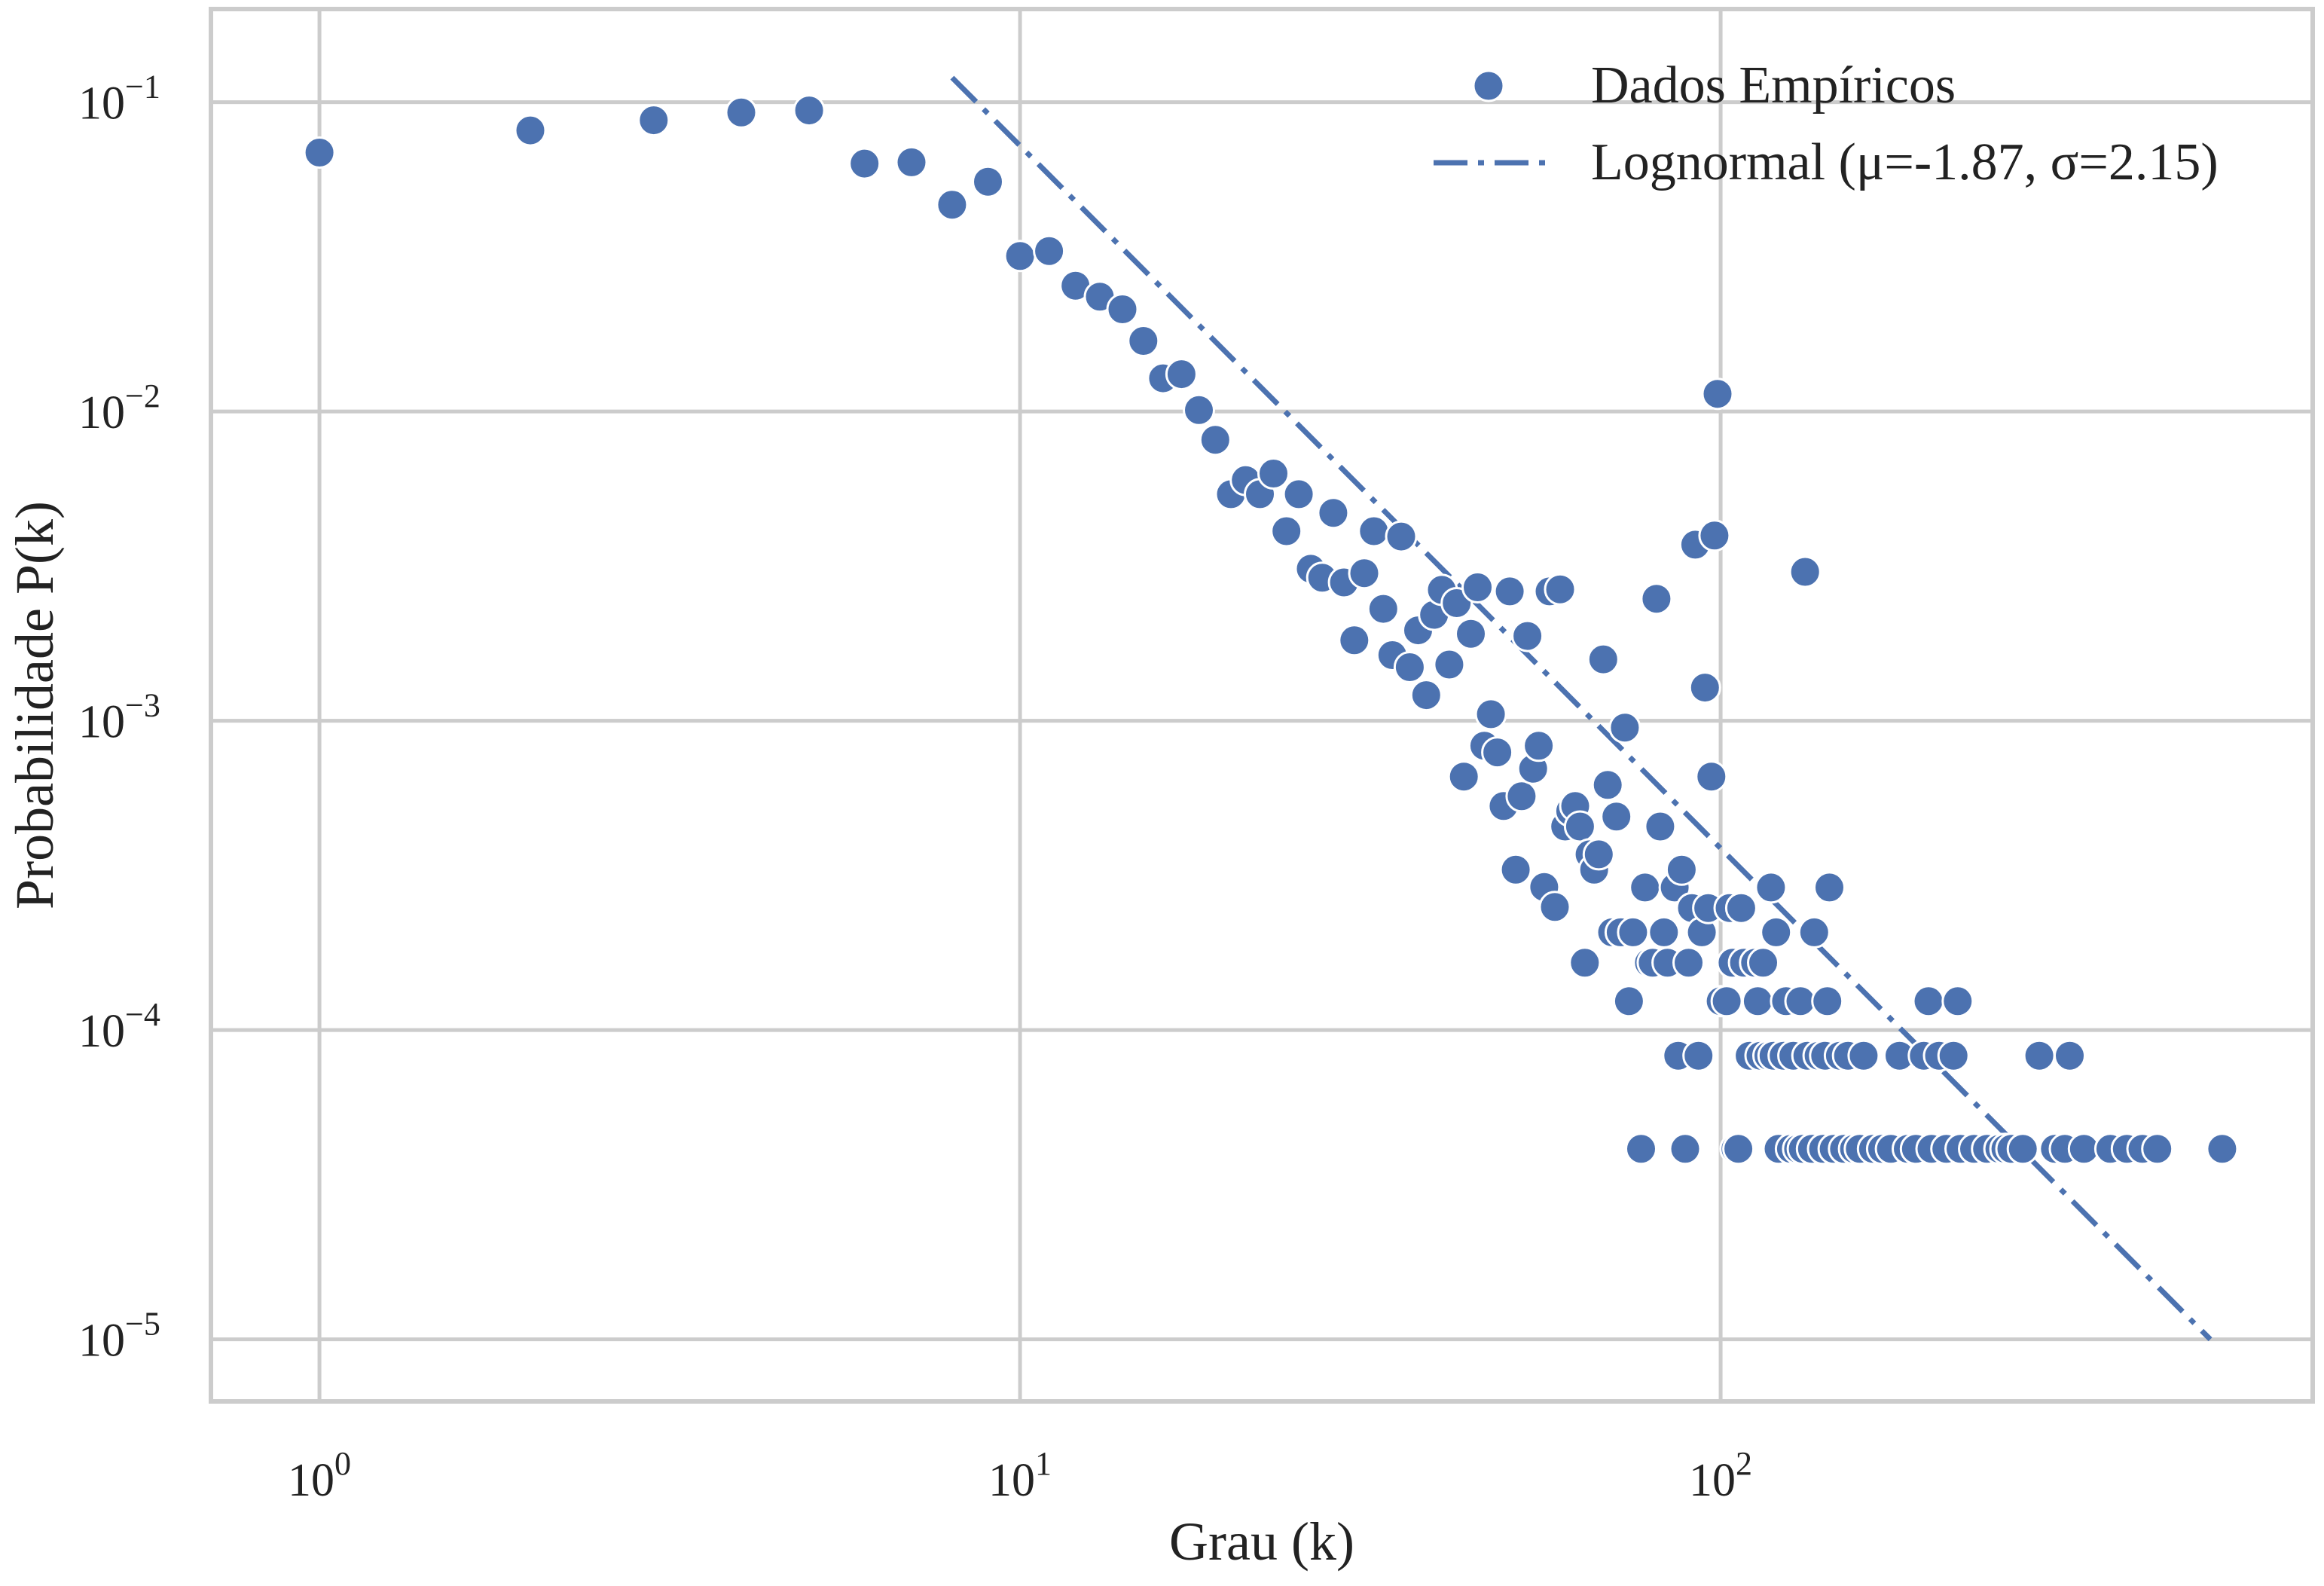  What do you see at coordinates (1488, 85) in the screenshot?
I see `legend-marker-dados` at bounding box center [1488, 85].